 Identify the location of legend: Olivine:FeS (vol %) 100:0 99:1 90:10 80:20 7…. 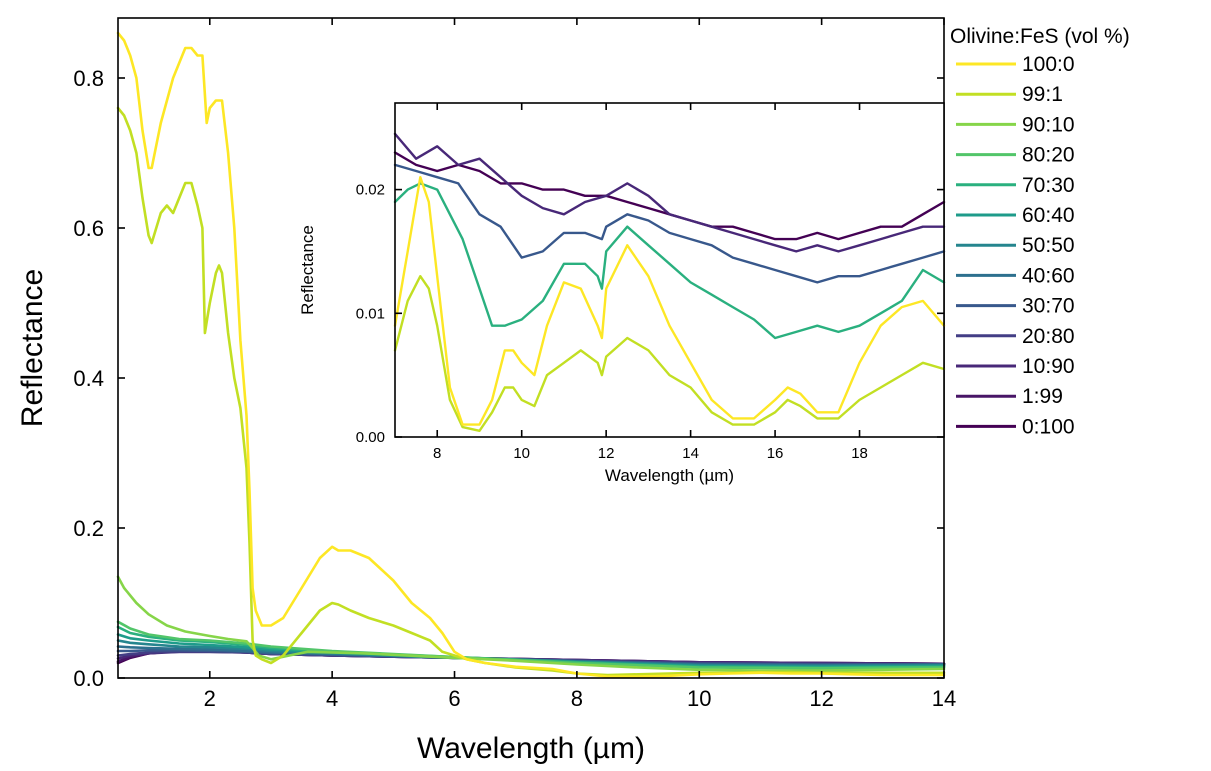
(1040, 231).